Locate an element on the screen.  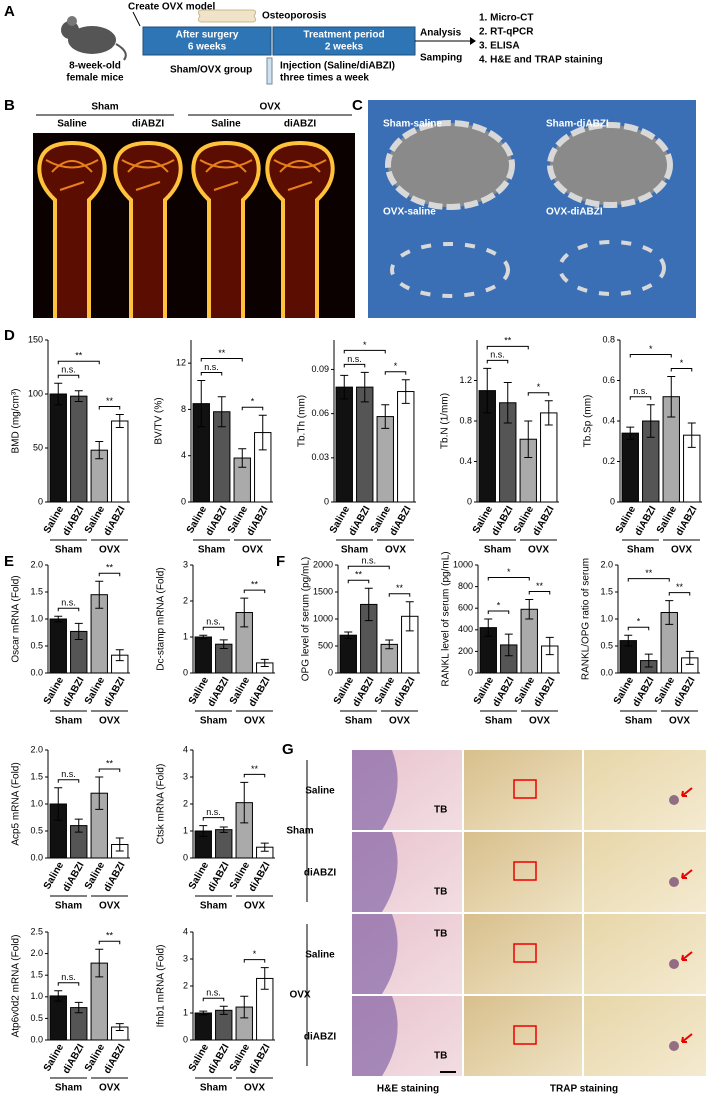
y-tick-label: 8 is located at coordinates (183, 409).